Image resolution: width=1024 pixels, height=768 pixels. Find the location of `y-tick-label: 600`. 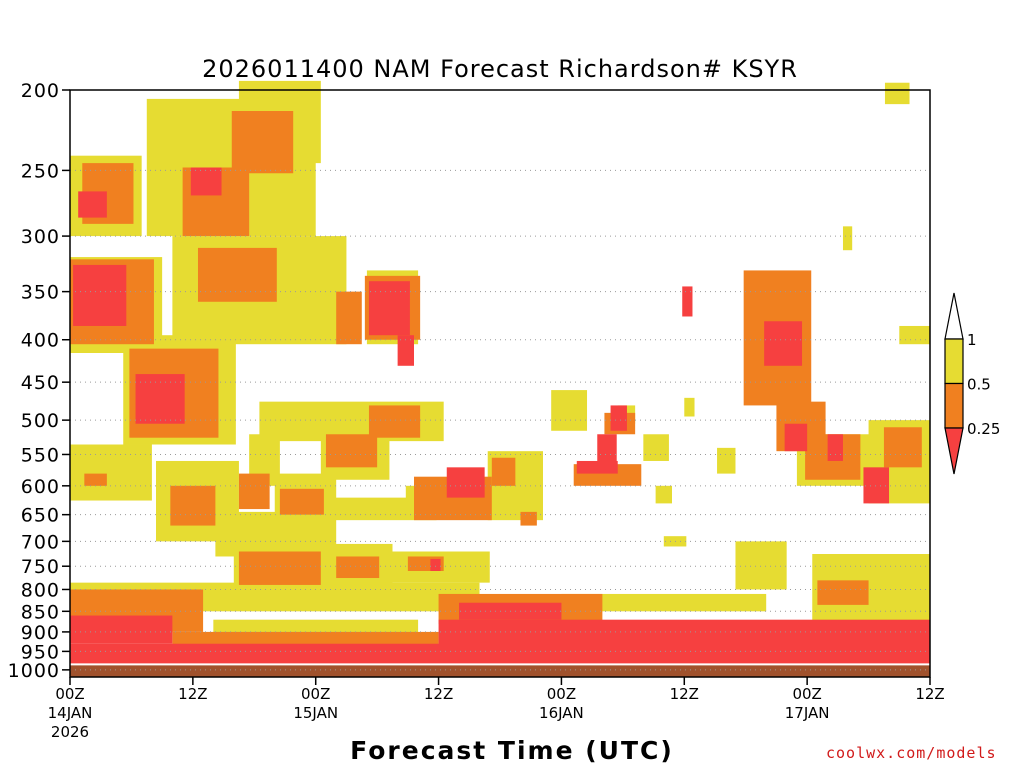

y-tick-label: 600 is located at coordinates (40, 487).